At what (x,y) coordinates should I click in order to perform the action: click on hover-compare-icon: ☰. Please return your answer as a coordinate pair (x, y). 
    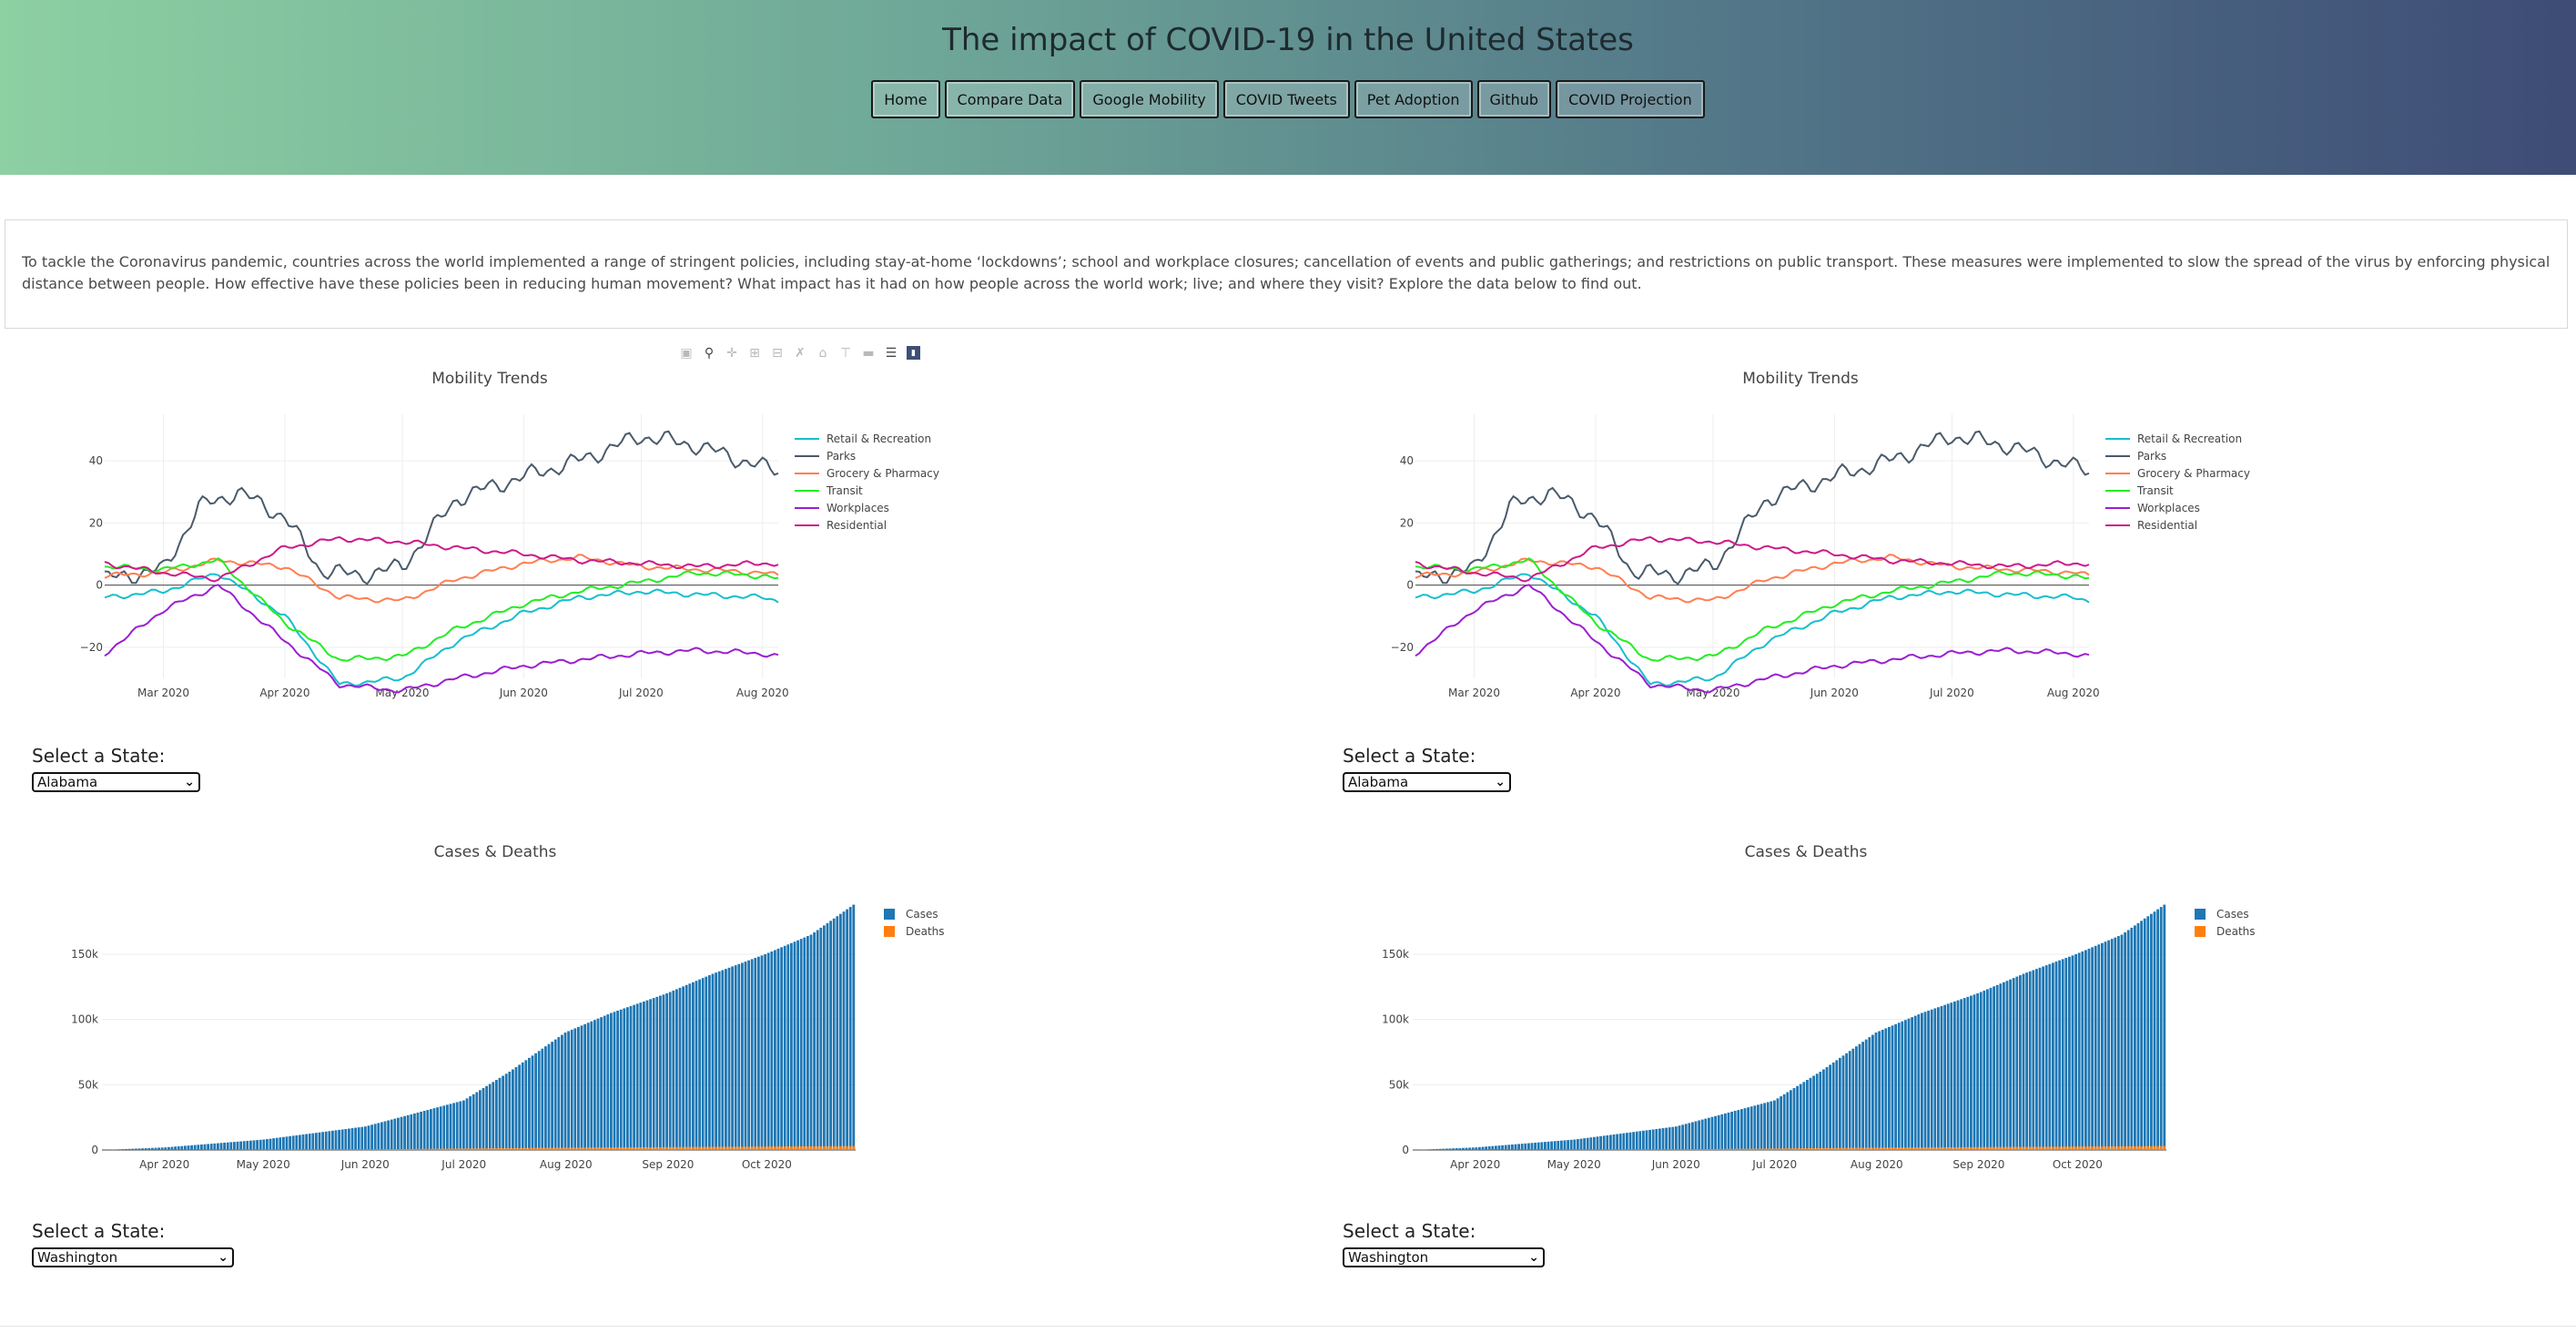
    Looking at the image, I should click on (891, 353).